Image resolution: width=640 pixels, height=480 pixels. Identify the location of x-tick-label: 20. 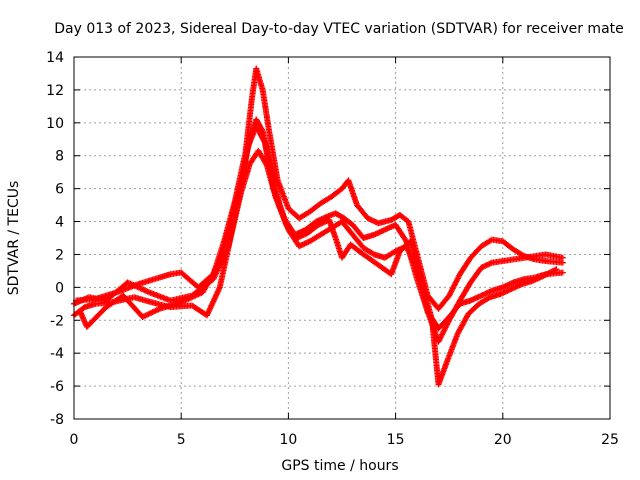
(503, 440).